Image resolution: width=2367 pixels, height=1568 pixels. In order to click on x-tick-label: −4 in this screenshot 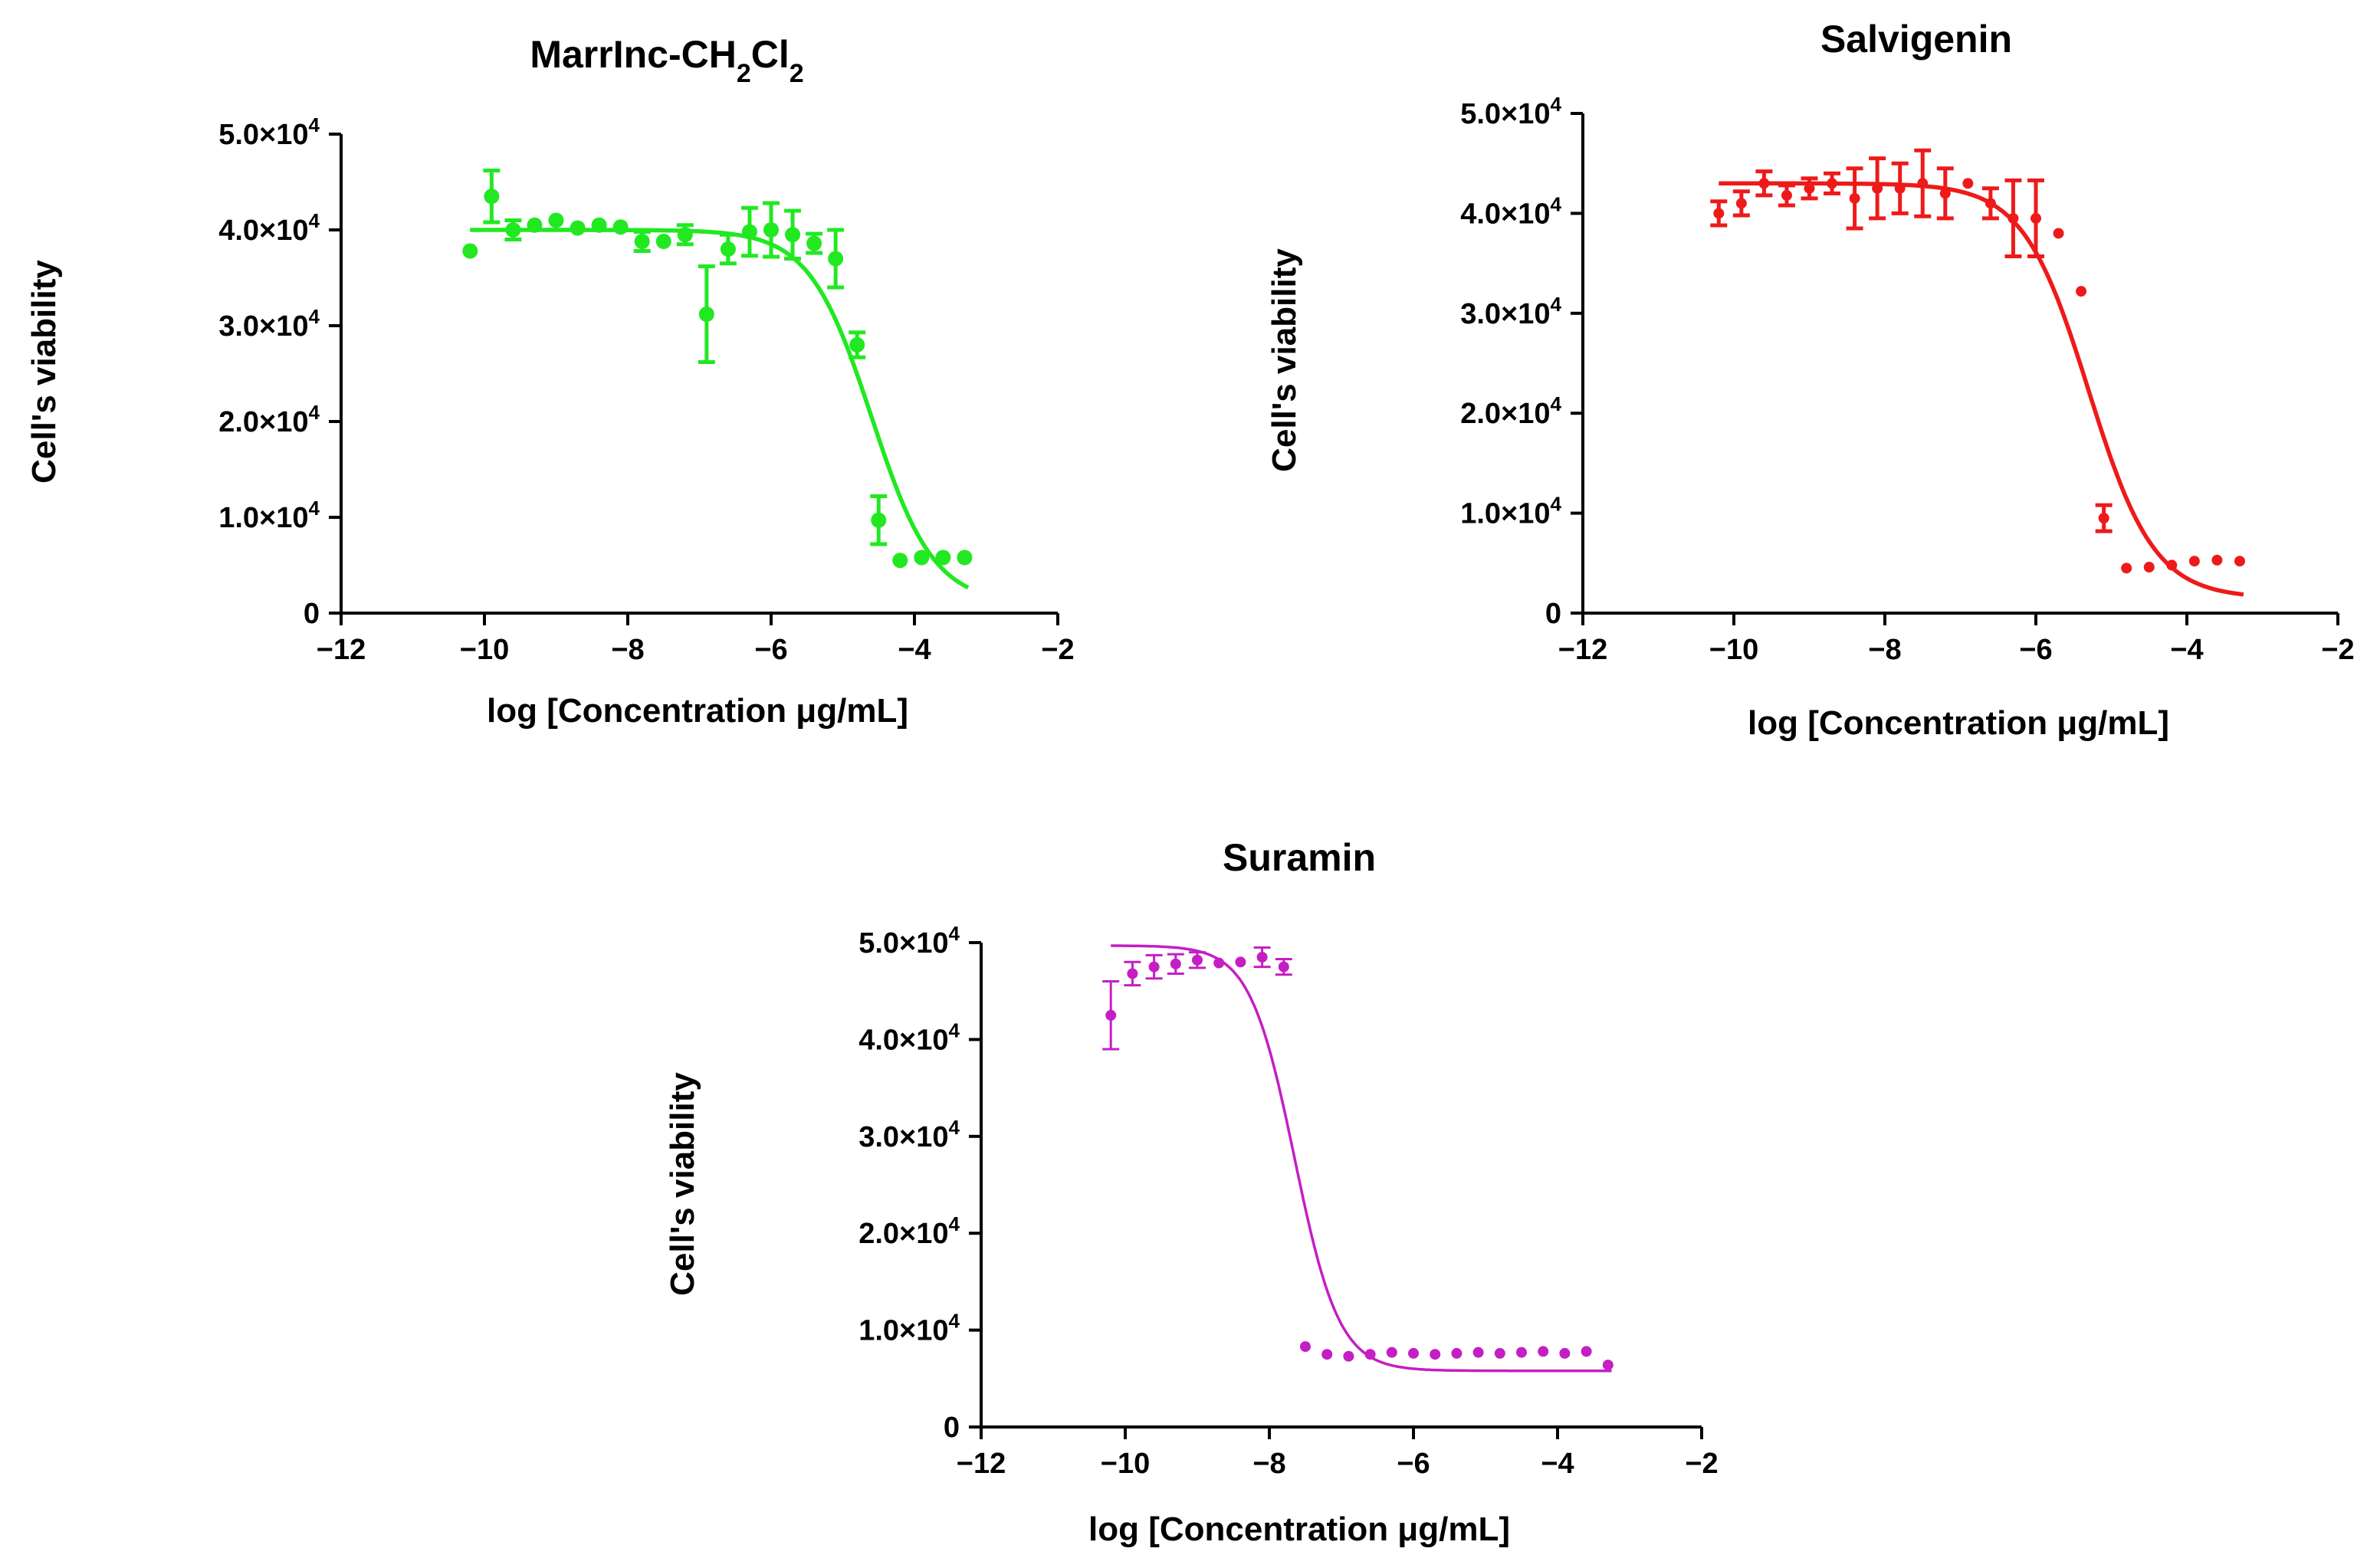, I will do `click(1557, 1464)`.